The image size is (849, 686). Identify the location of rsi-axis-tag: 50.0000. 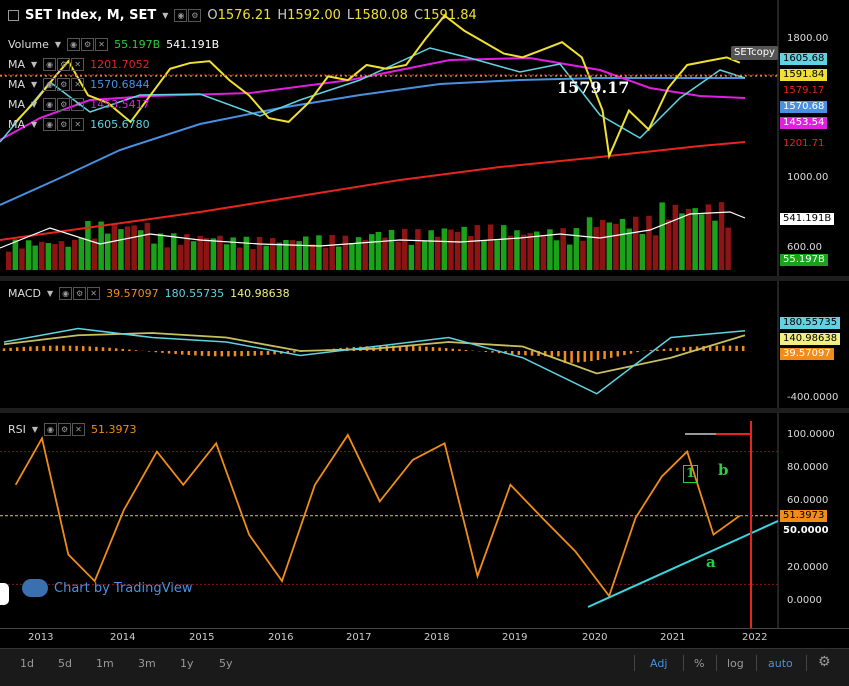
(806, 531).